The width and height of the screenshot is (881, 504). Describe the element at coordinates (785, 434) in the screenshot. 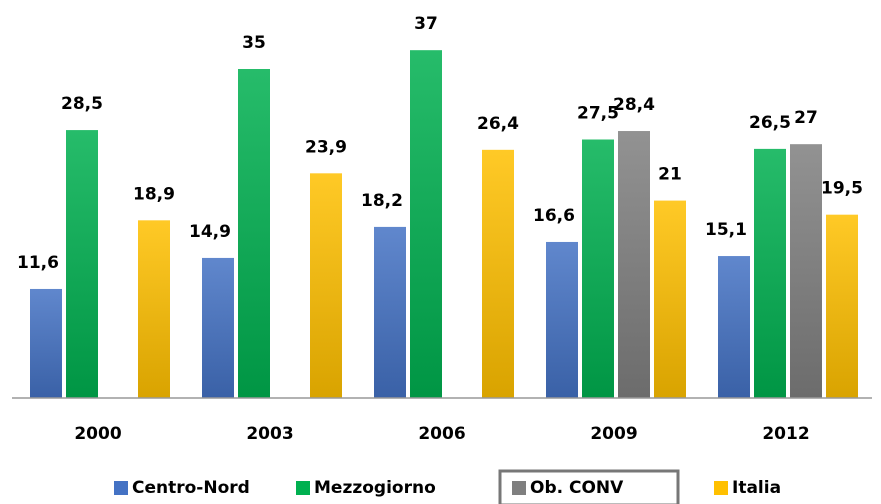

I see `x-tick-label: 2012` at that location.